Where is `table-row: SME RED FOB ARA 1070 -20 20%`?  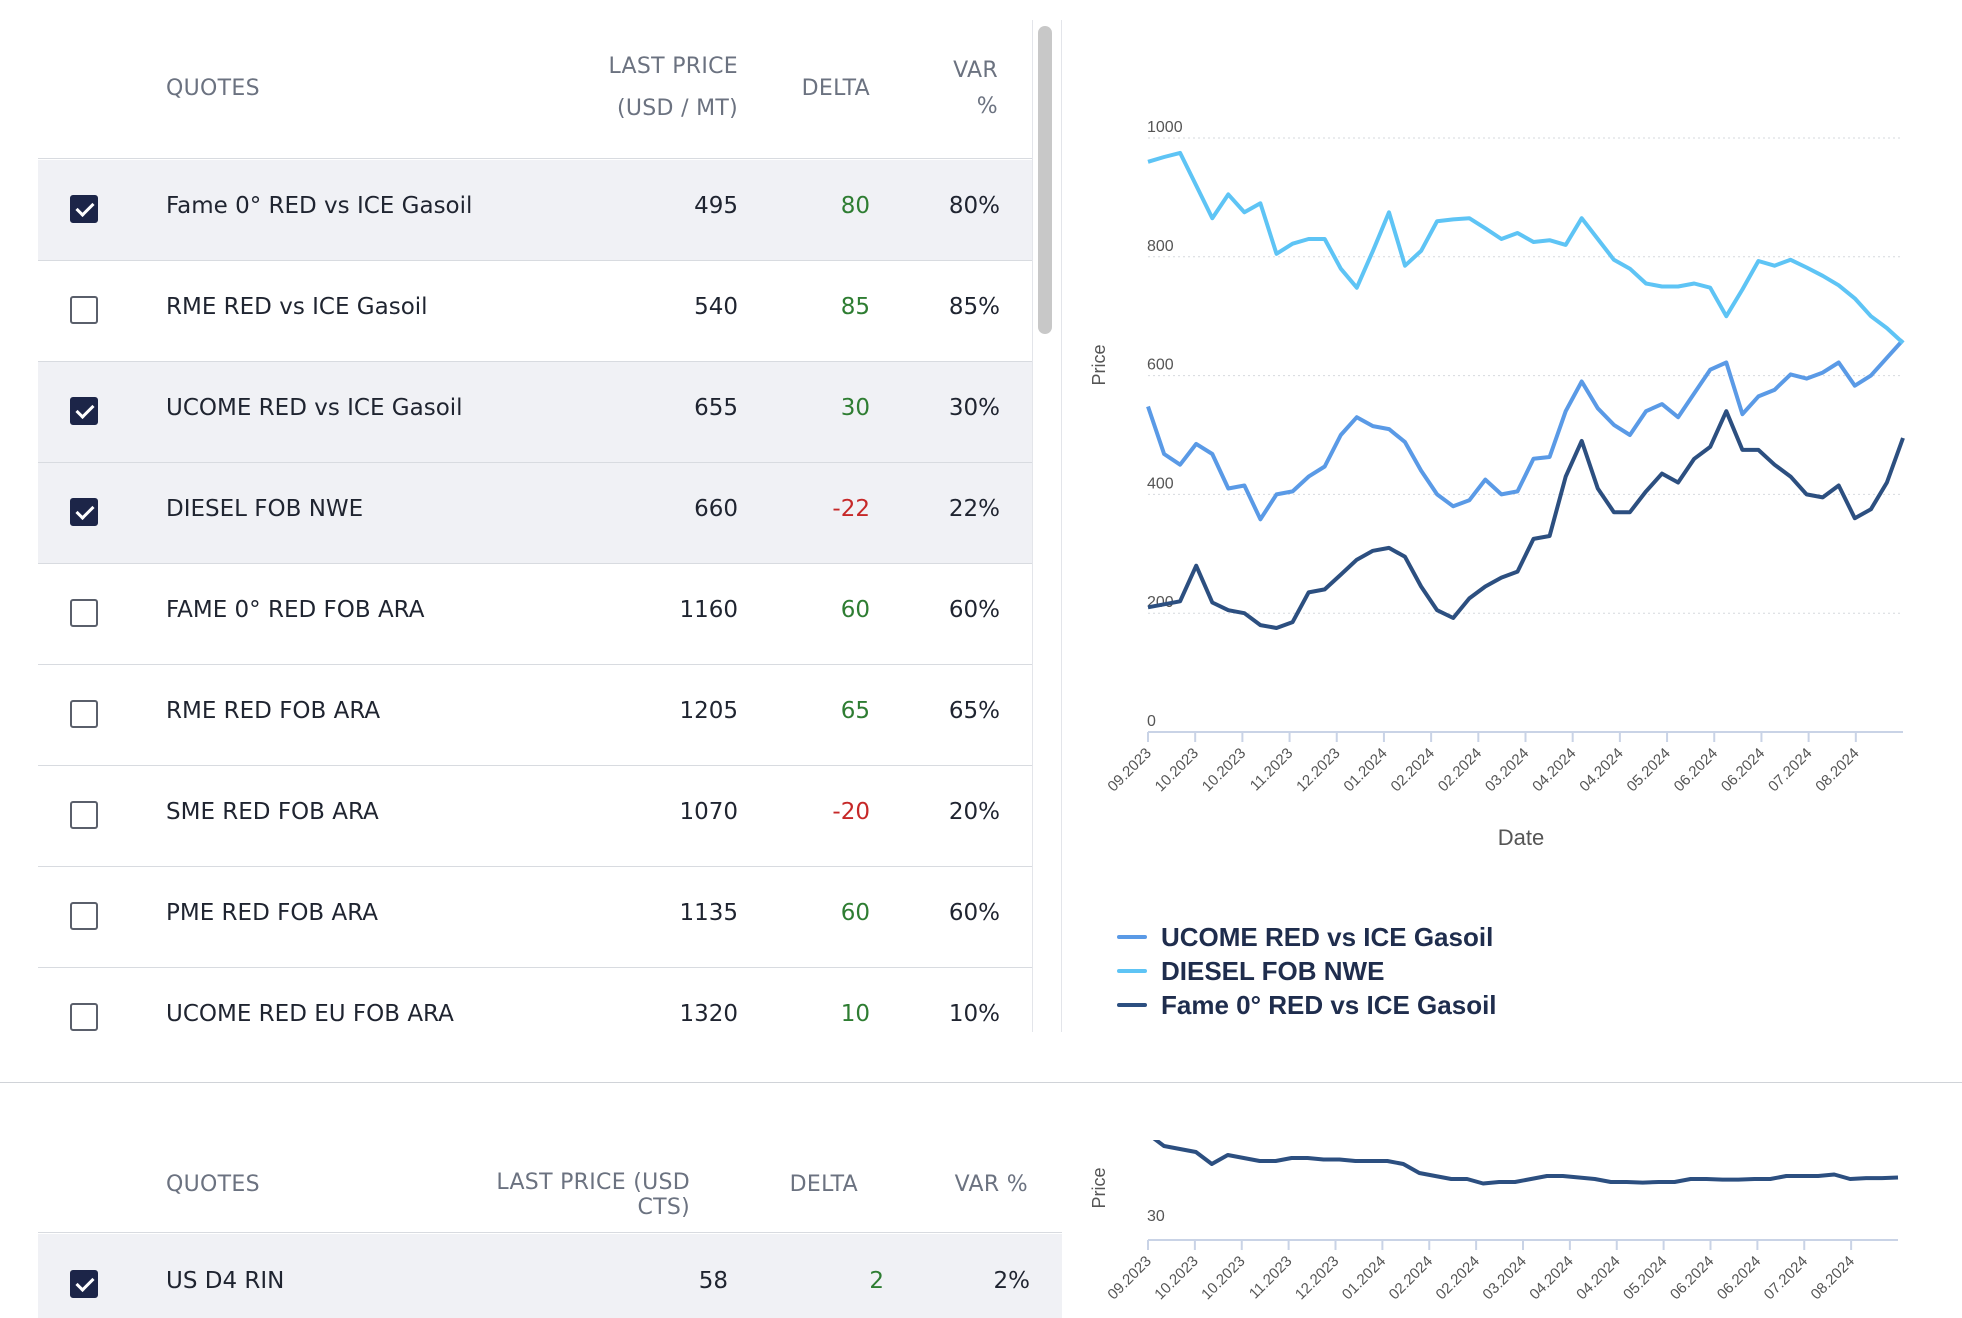 table-row: SME RED FOB ARA 1070 -20 20% is located at coordinates (535, 816).